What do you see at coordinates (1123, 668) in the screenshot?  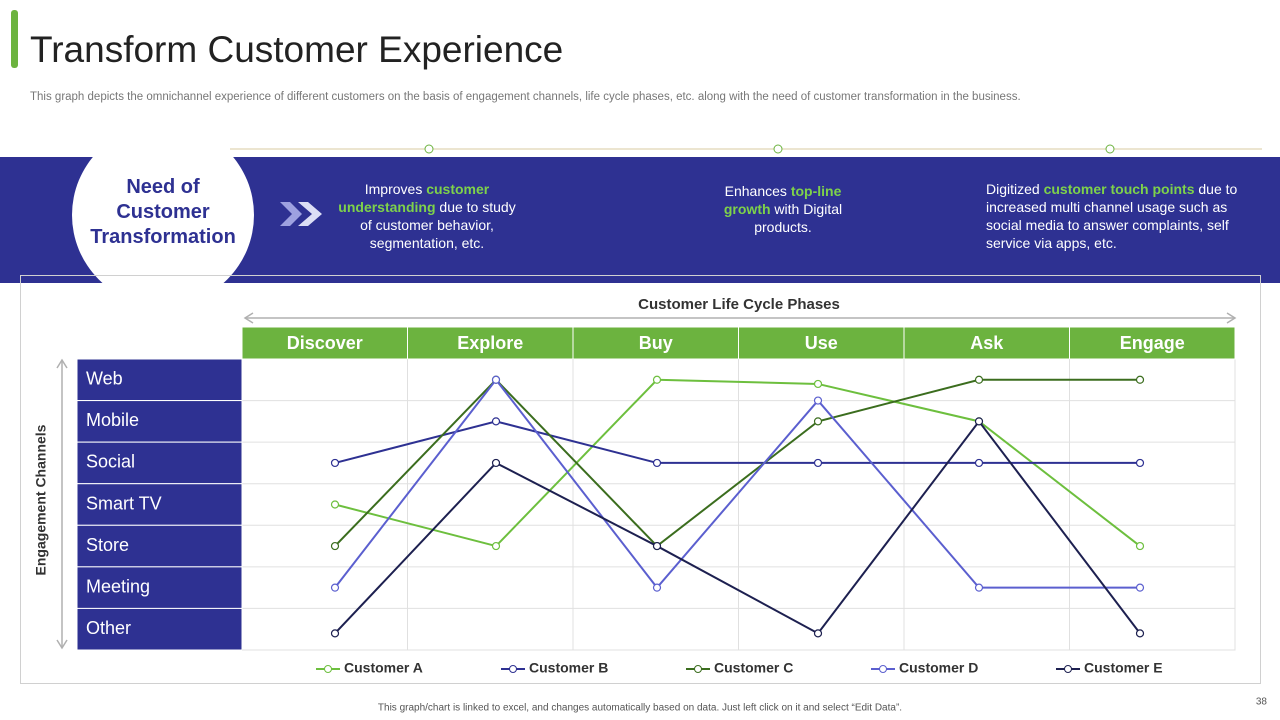 I see `legend-label: Customer E` at bounding box center [1123, 668].